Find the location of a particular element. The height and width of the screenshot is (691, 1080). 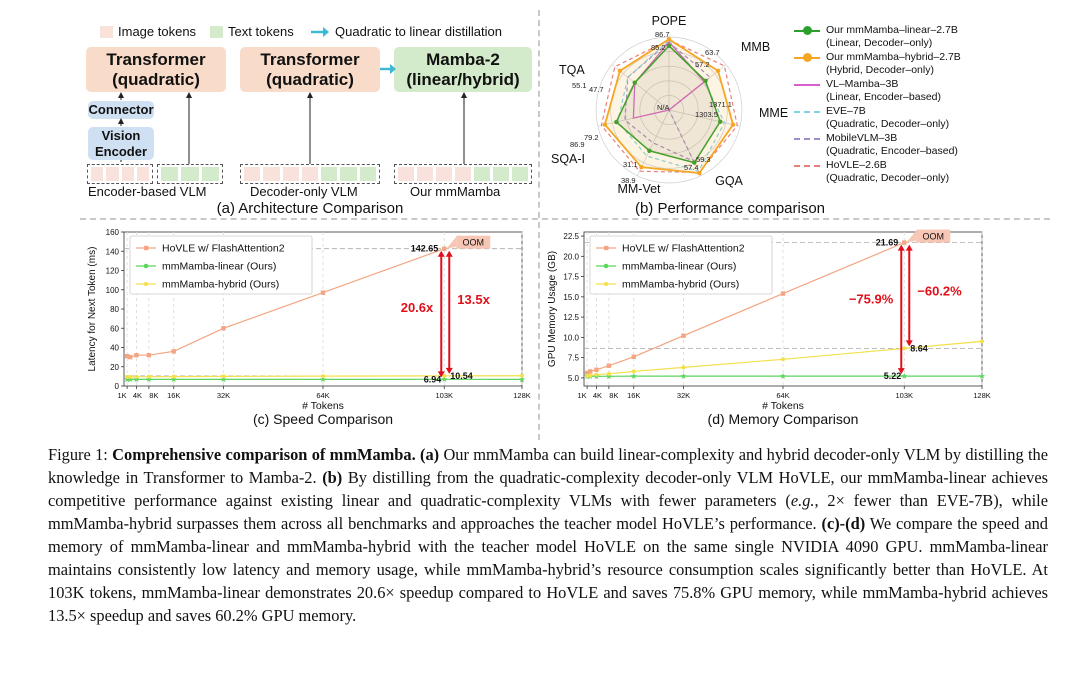

chart-caption: (d) Memory Comparison is located at coordinates (783, 419).